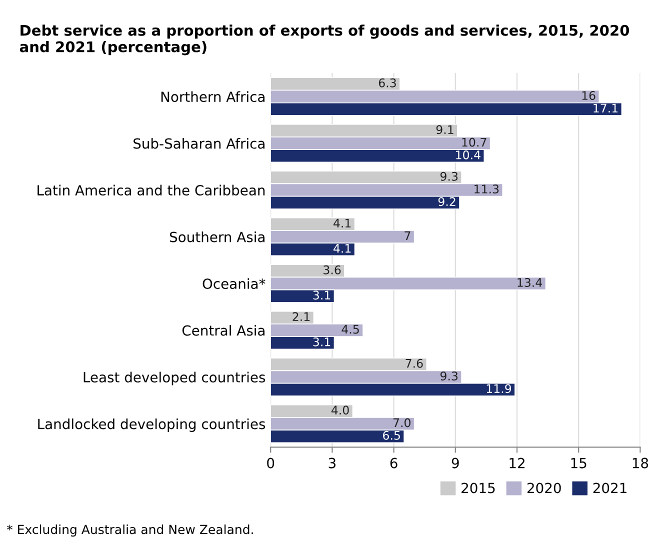  What do you see at coordinates (589, 95) in the screenshot?
I see `data-label: 16` at bounding box center [589, 95].